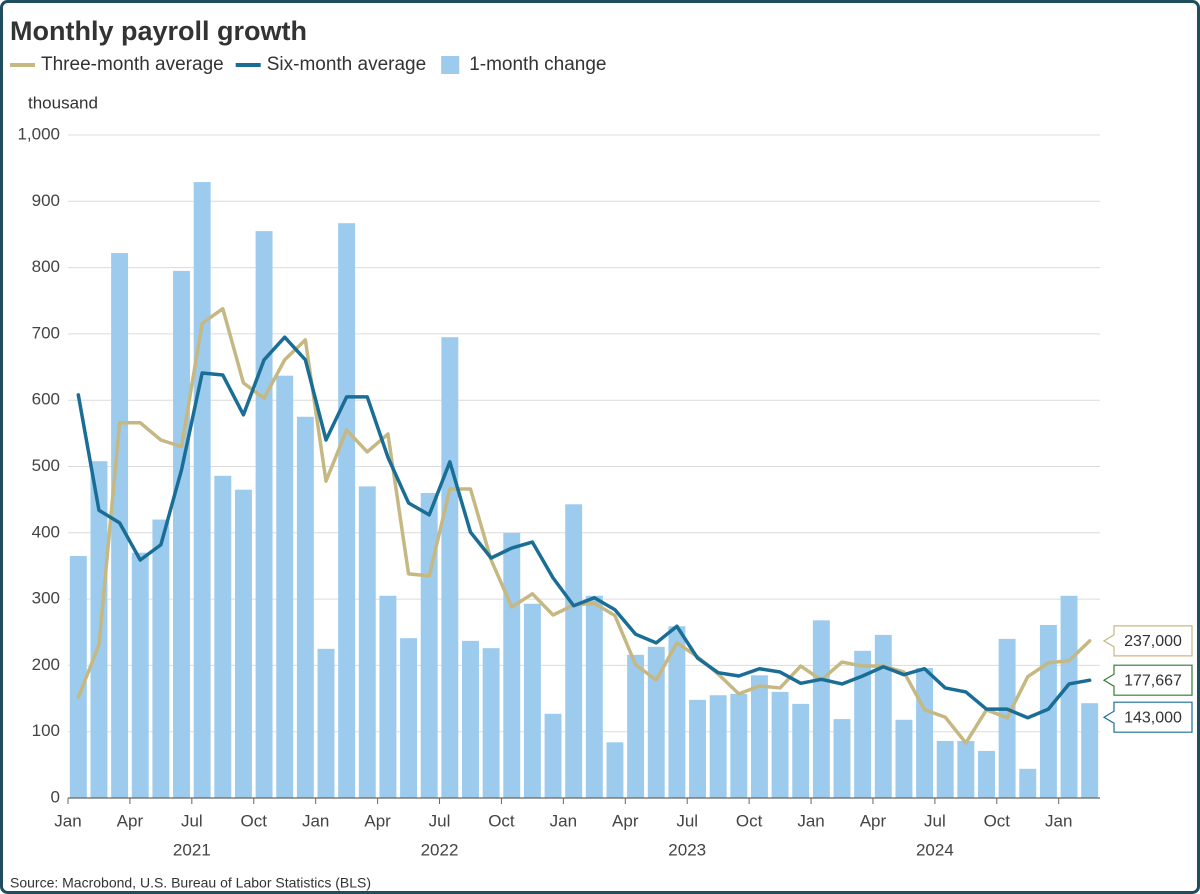 This screenshot has width=1200, height=894. Describe the element at coordinates (46, 332) in the screenshot. I see `y-tick-label: 700` at that location.